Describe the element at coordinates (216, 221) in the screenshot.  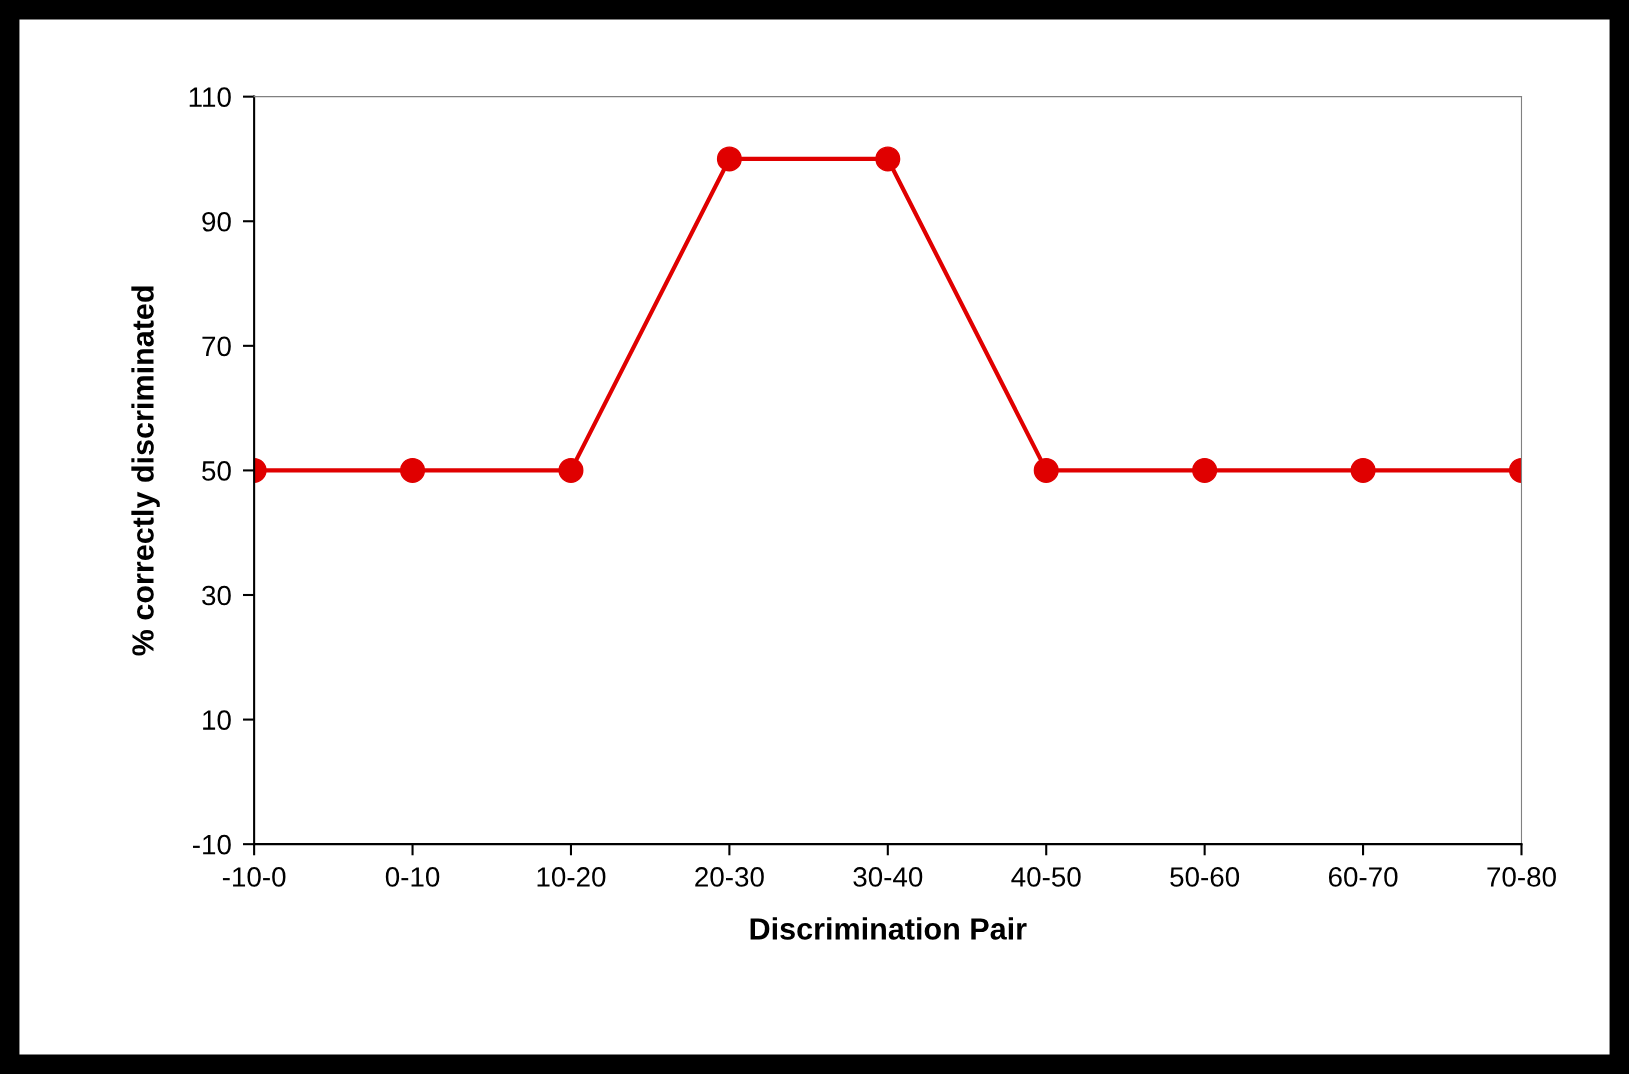
I see `y-tick-label: 90` at that location.